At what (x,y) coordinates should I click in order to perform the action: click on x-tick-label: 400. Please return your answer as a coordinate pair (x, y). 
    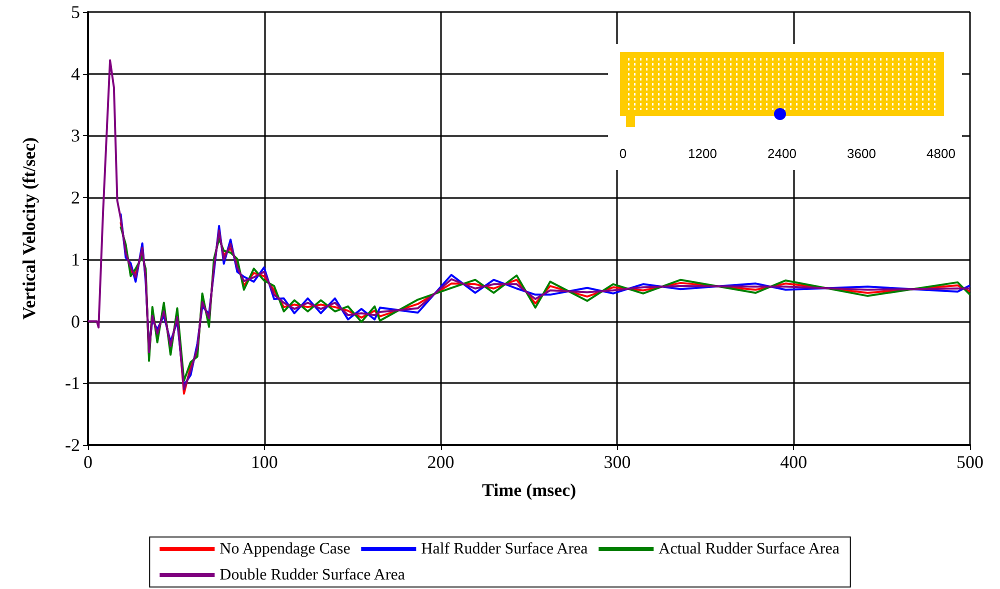
    Looking at the image, I should click on (794, 462).